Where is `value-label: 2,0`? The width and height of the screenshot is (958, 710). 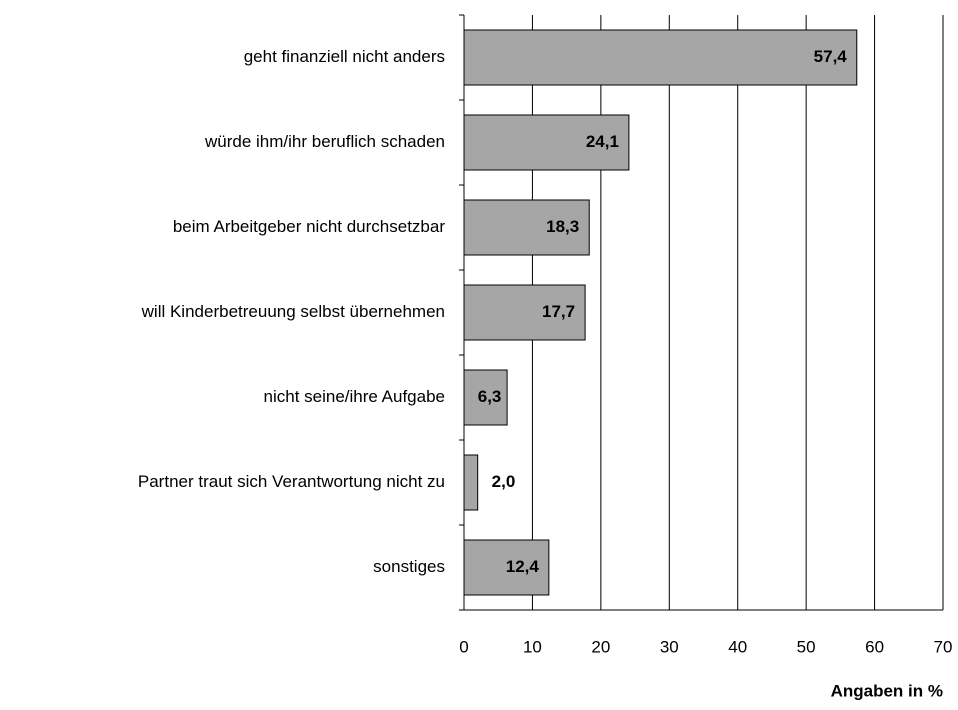 value-label: 2,0 is located at coordinates (504, 481).